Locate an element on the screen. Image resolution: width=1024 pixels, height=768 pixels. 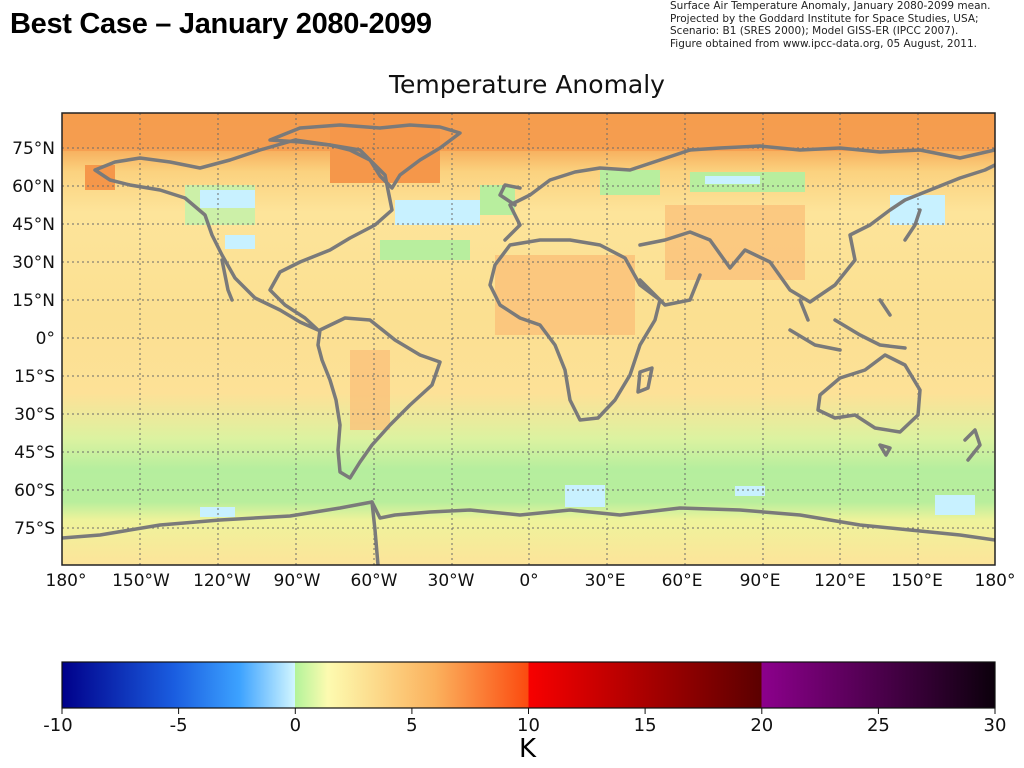
lat-label: 30°S is located at coordinates (34, 415).